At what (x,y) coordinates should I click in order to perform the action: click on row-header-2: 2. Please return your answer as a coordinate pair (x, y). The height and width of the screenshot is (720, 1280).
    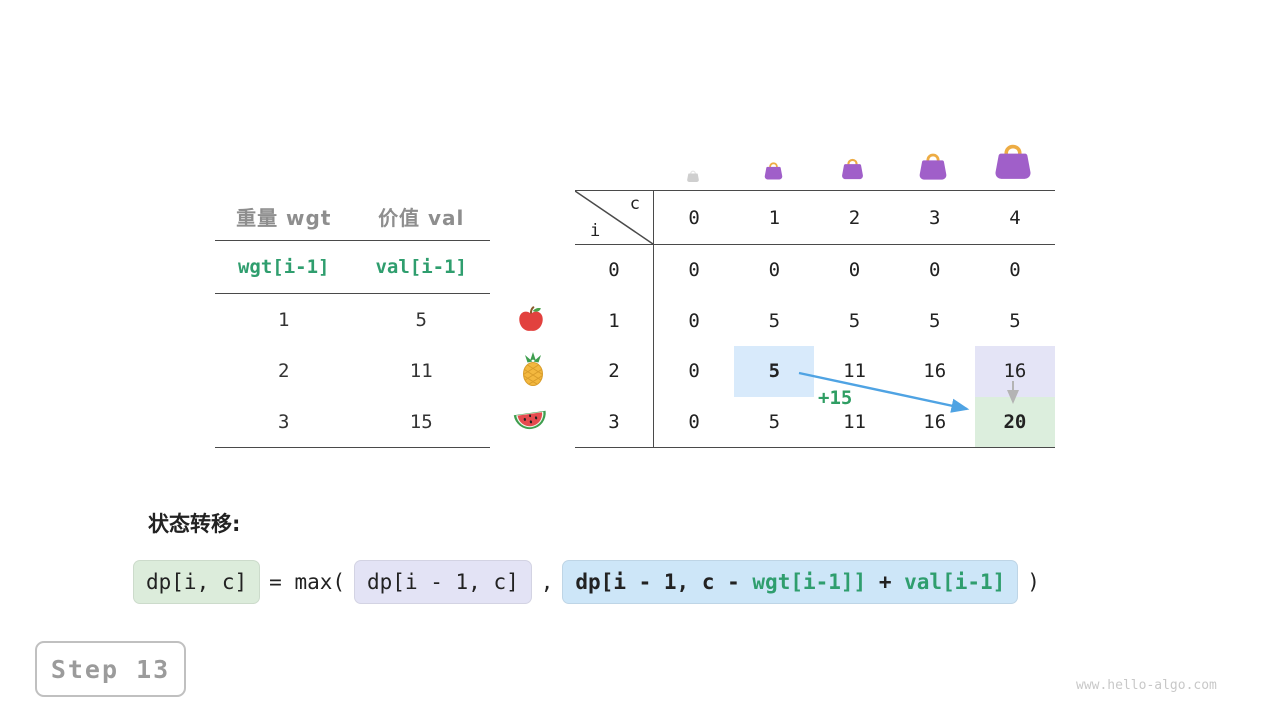
    Looking at the image, I should click on (614, 371).